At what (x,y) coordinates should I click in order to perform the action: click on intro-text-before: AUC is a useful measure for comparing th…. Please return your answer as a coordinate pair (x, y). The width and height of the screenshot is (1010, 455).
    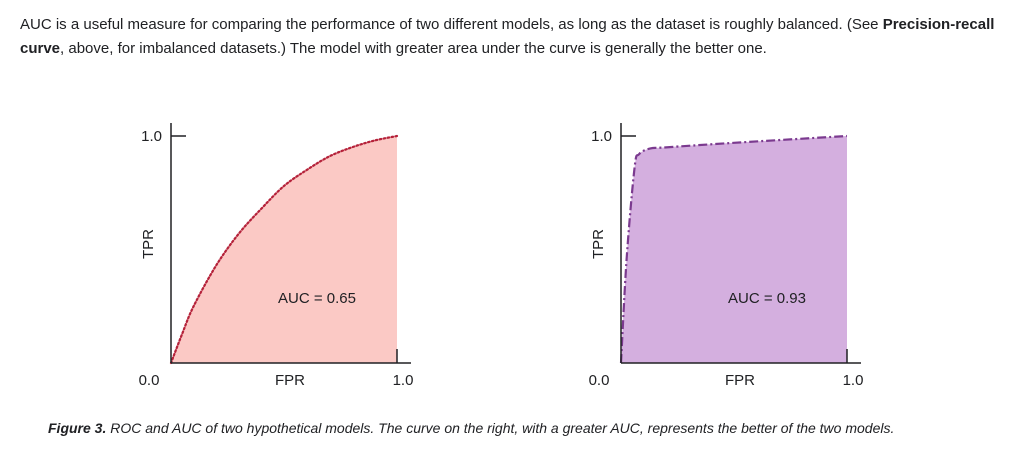
    Looking at the image, I should click on (451, 24).